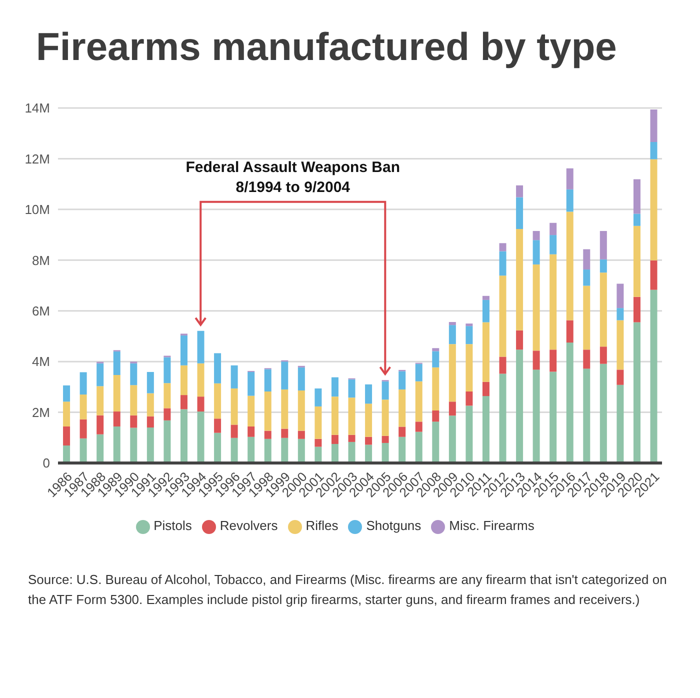  I want to click on annotation: Federal Assault Weapons Ban 8/1994 to 9/2004, so click(293, 177).